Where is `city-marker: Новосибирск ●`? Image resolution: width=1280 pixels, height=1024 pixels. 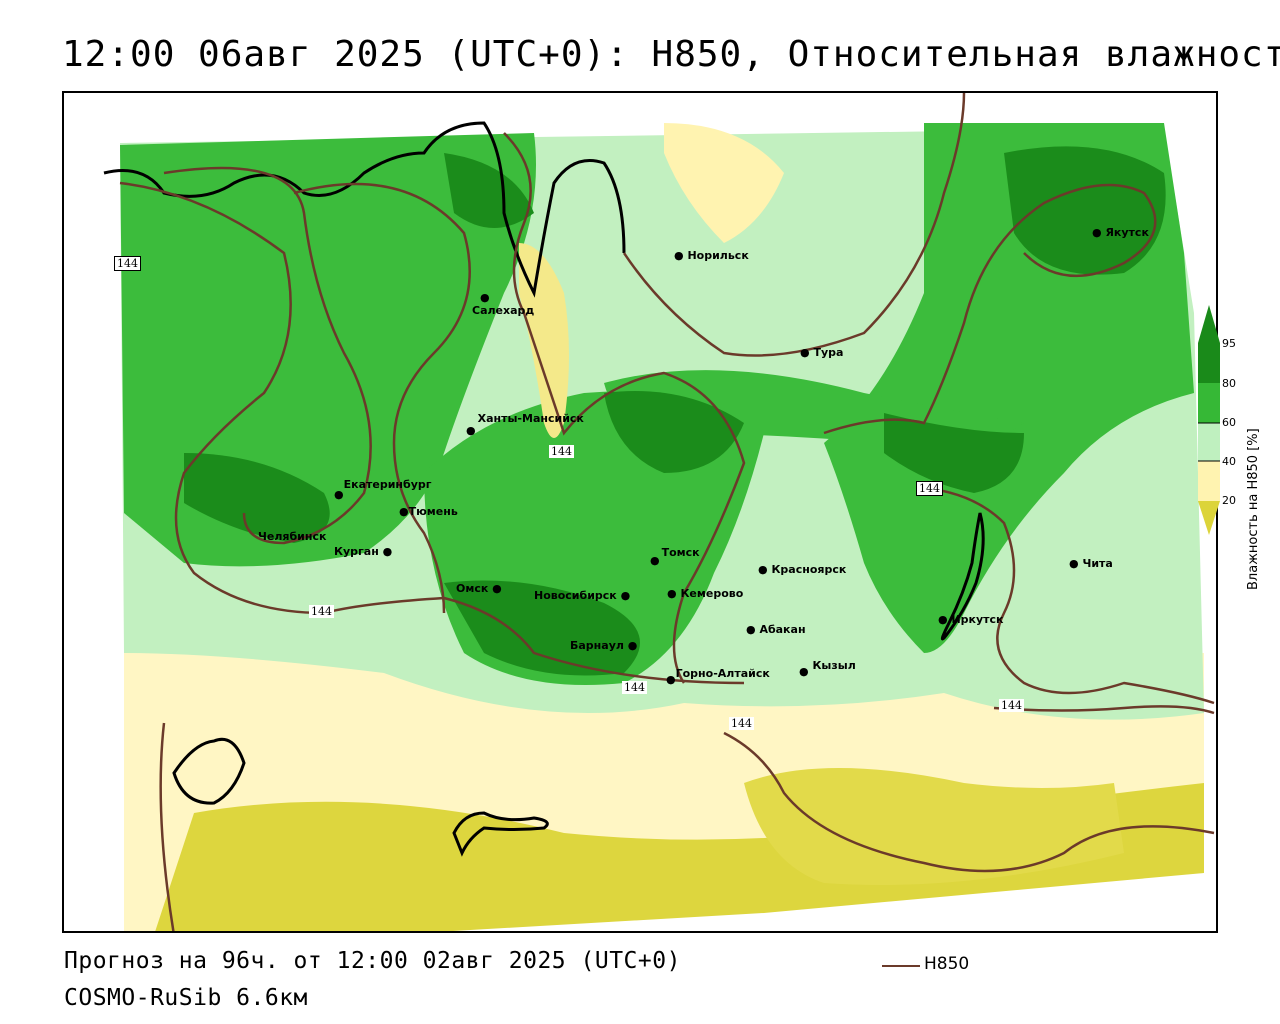 city-marker: Новосибирск ● is located at coordinates (582, 595).